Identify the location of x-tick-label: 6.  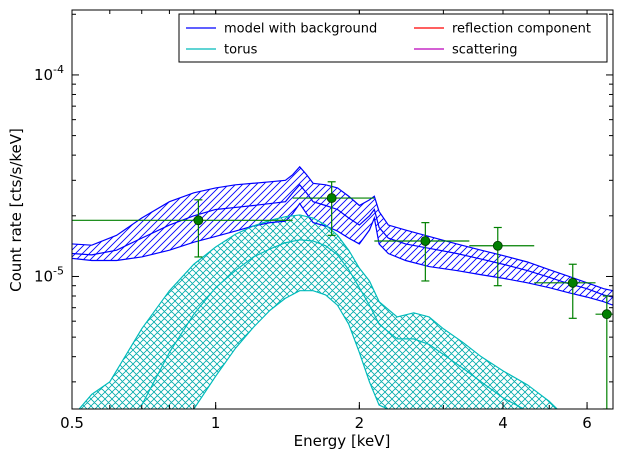
(587, 423).